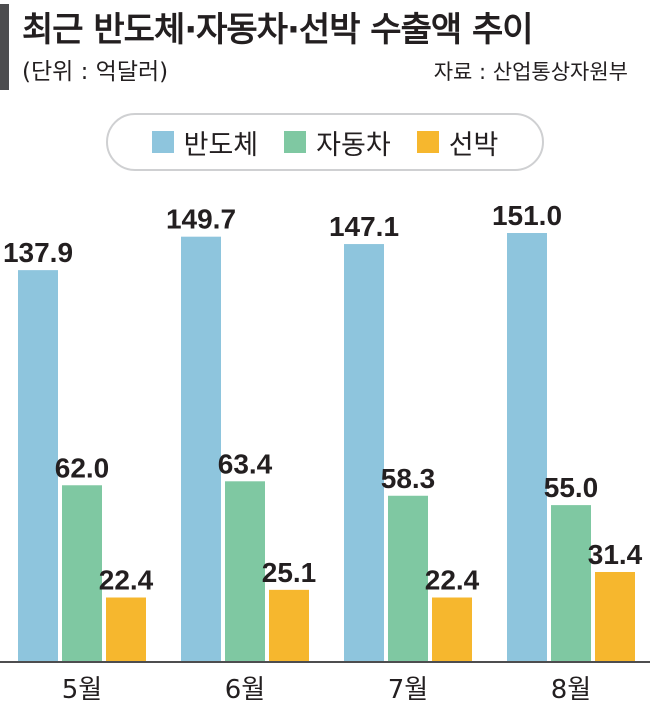  What do you see at coordinates (295, 142) in the screenshot?
I see `legend-swatch-automobile` at bounding box center [295, 142].